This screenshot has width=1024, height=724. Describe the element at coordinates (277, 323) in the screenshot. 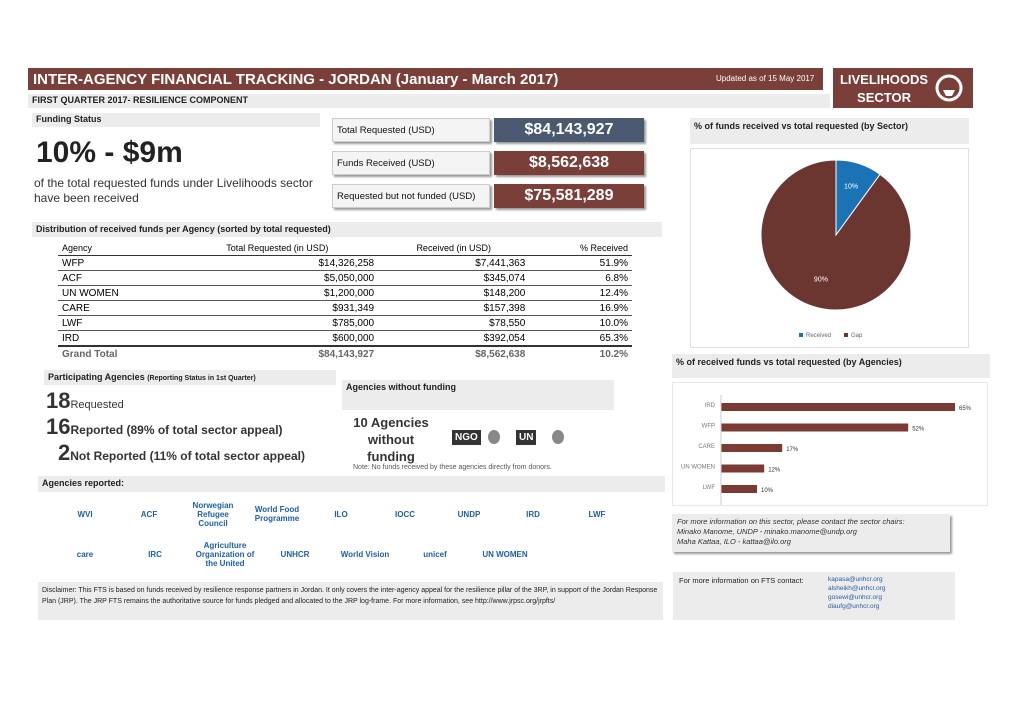

I see `table-cell: $785,000` at that location.